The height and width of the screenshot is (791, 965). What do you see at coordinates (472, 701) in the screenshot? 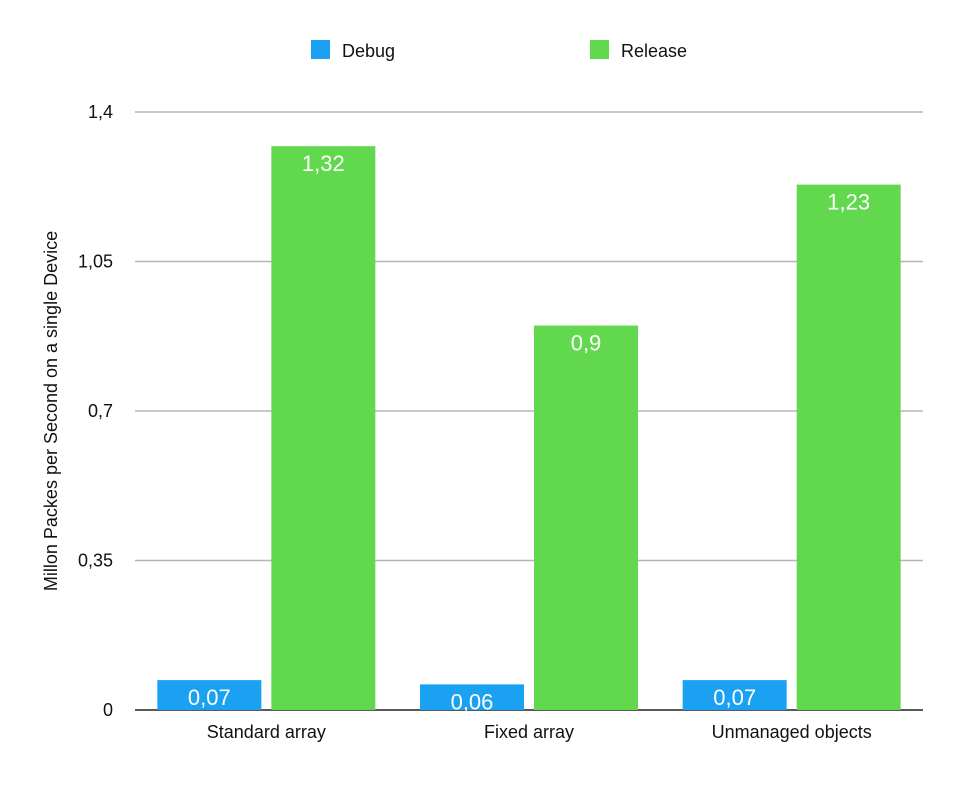
I see `bar-value-label: 0,06` at bounding box center [472, 701].